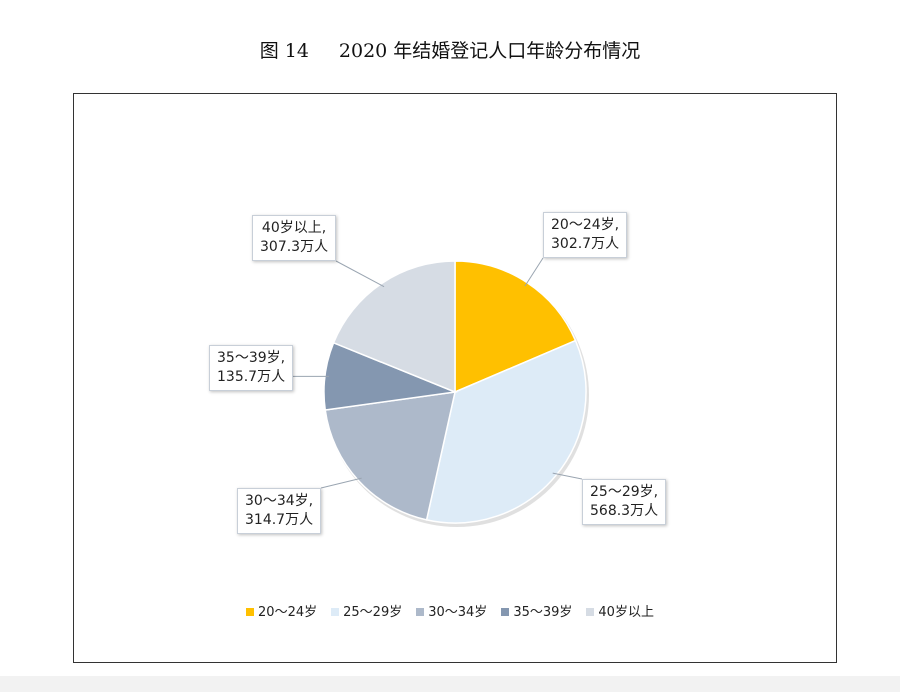  Describe the element at coordinates (458, 612) in the screenshot. I see `legend-label: 30～34岁` at that location.